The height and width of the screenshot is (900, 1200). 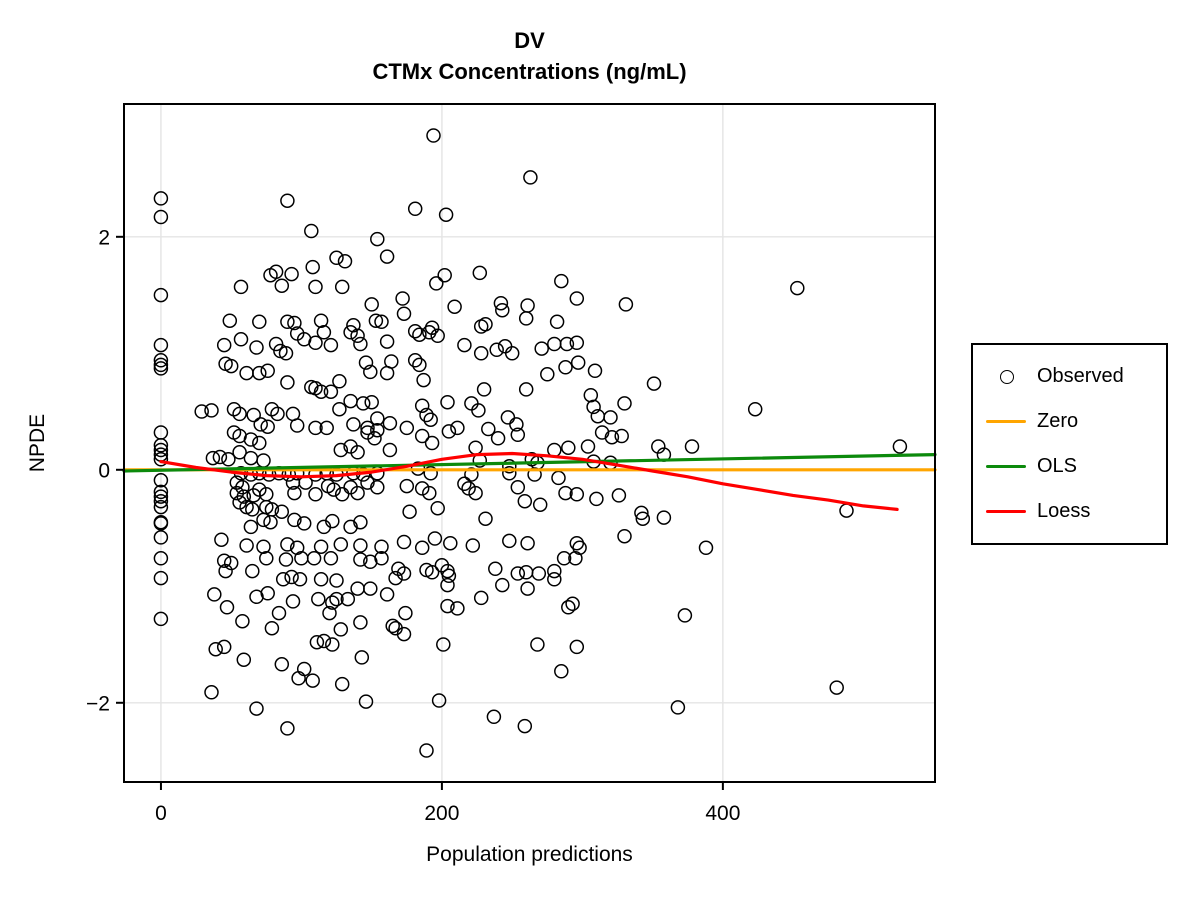 I want to click on legend-label: Loess, so click(x=1064, y=511).